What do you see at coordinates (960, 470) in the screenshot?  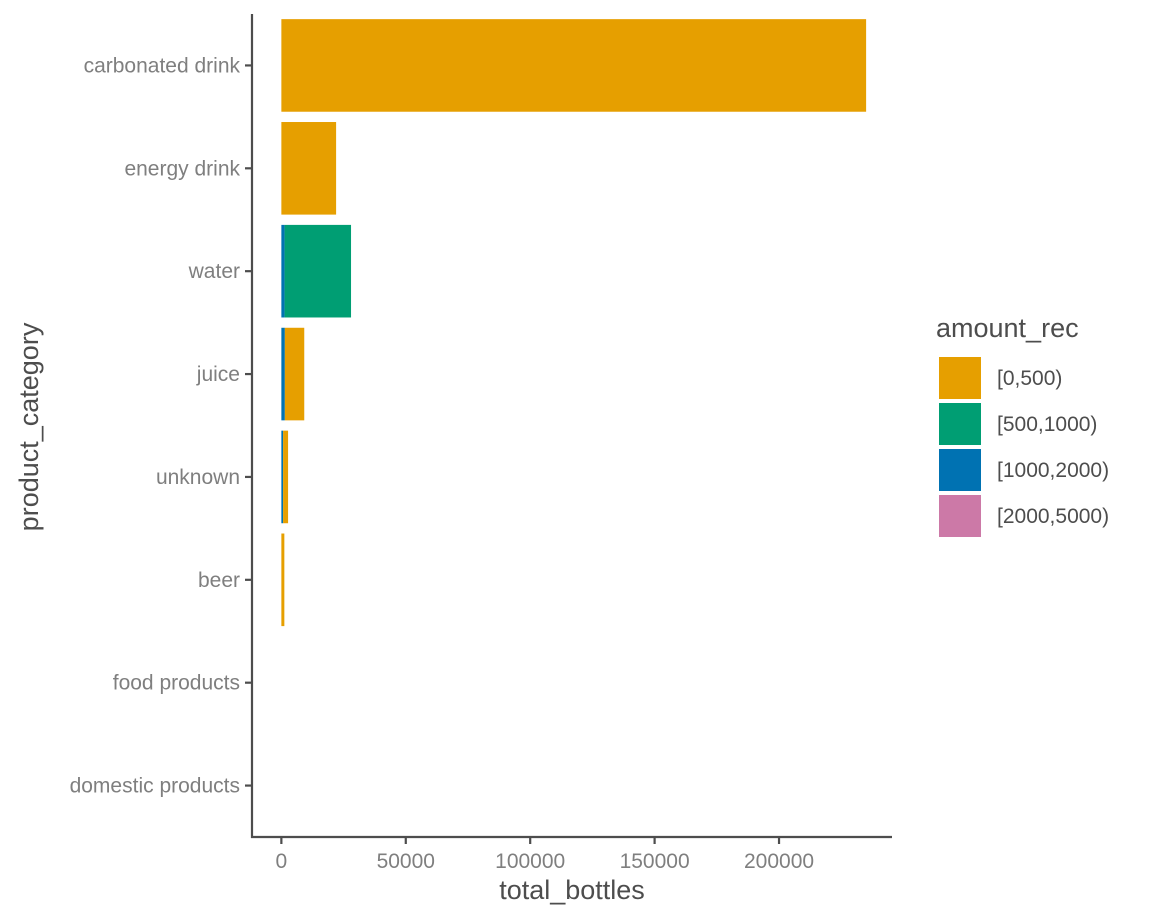 I see `legend-key-1000-2000` at bounding box center [960, 470].